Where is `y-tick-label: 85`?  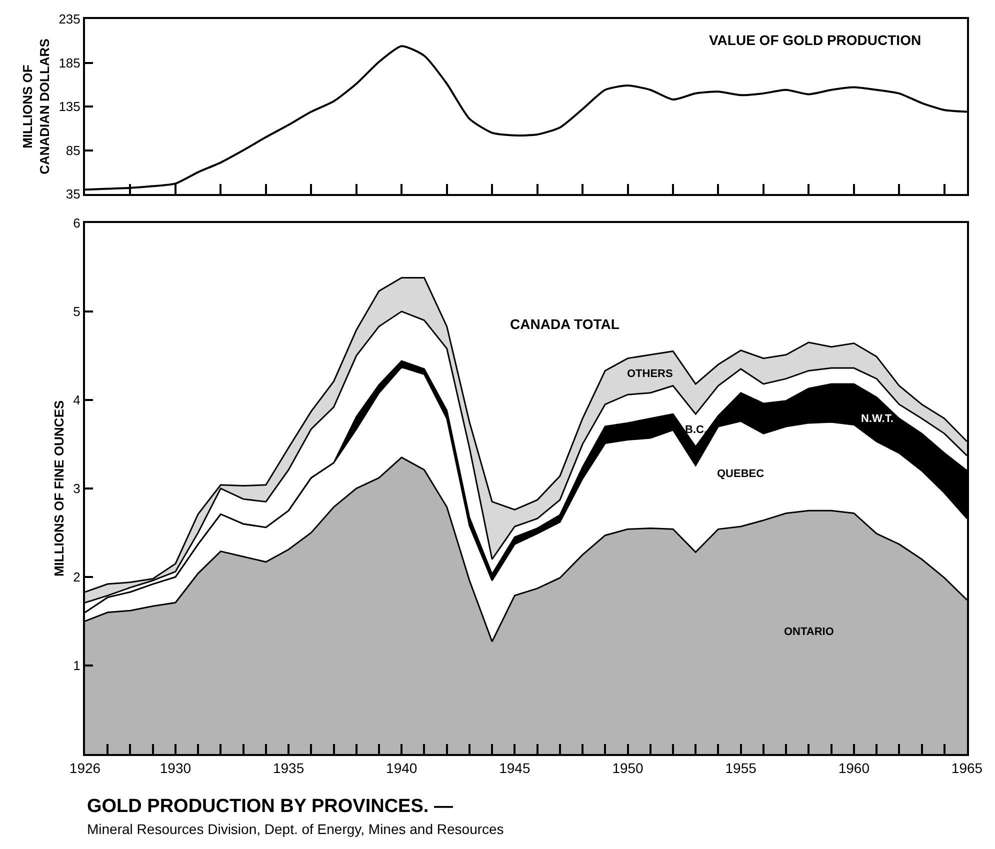 y-tick-label: 85 is located at coordinates (73, 150).